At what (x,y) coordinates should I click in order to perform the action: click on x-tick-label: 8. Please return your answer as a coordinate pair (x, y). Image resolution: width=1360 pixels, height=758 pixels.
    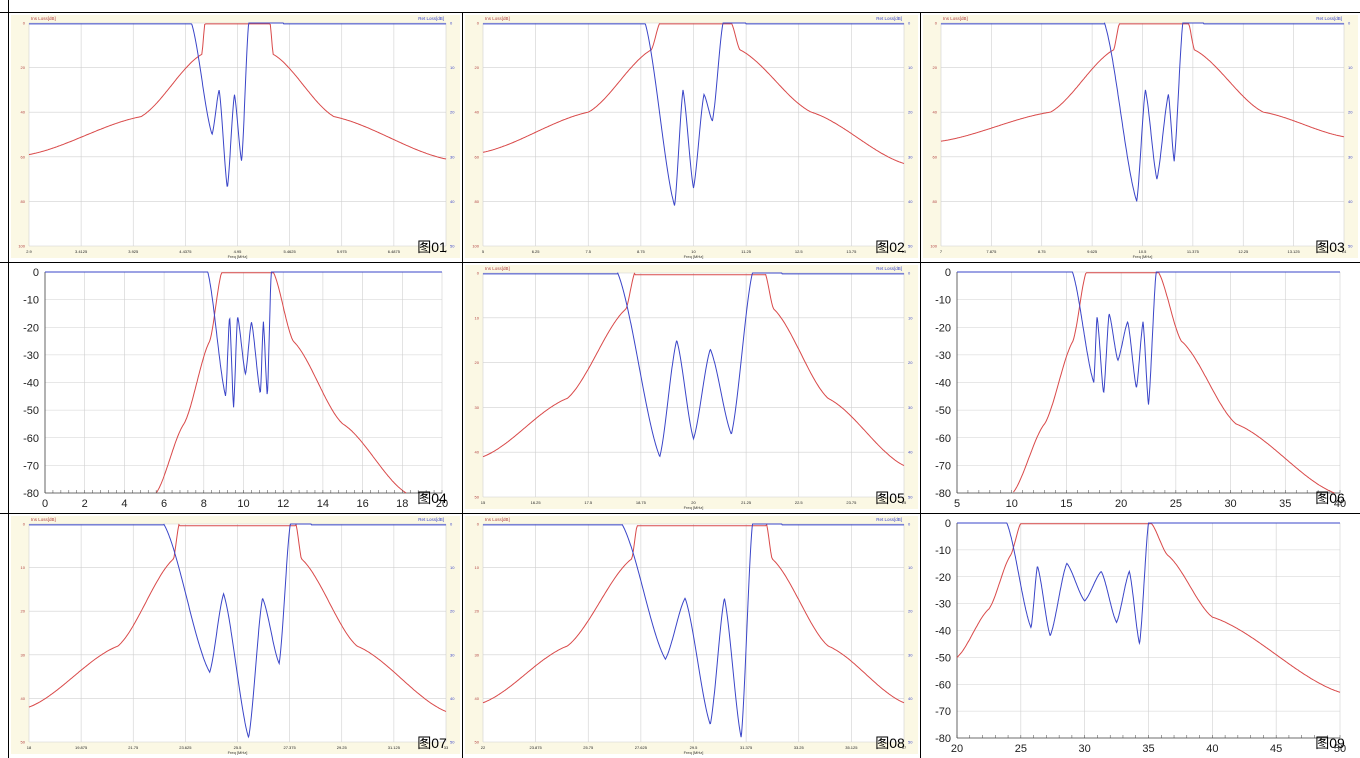
    Looking at the image, I should click on (204, 504).